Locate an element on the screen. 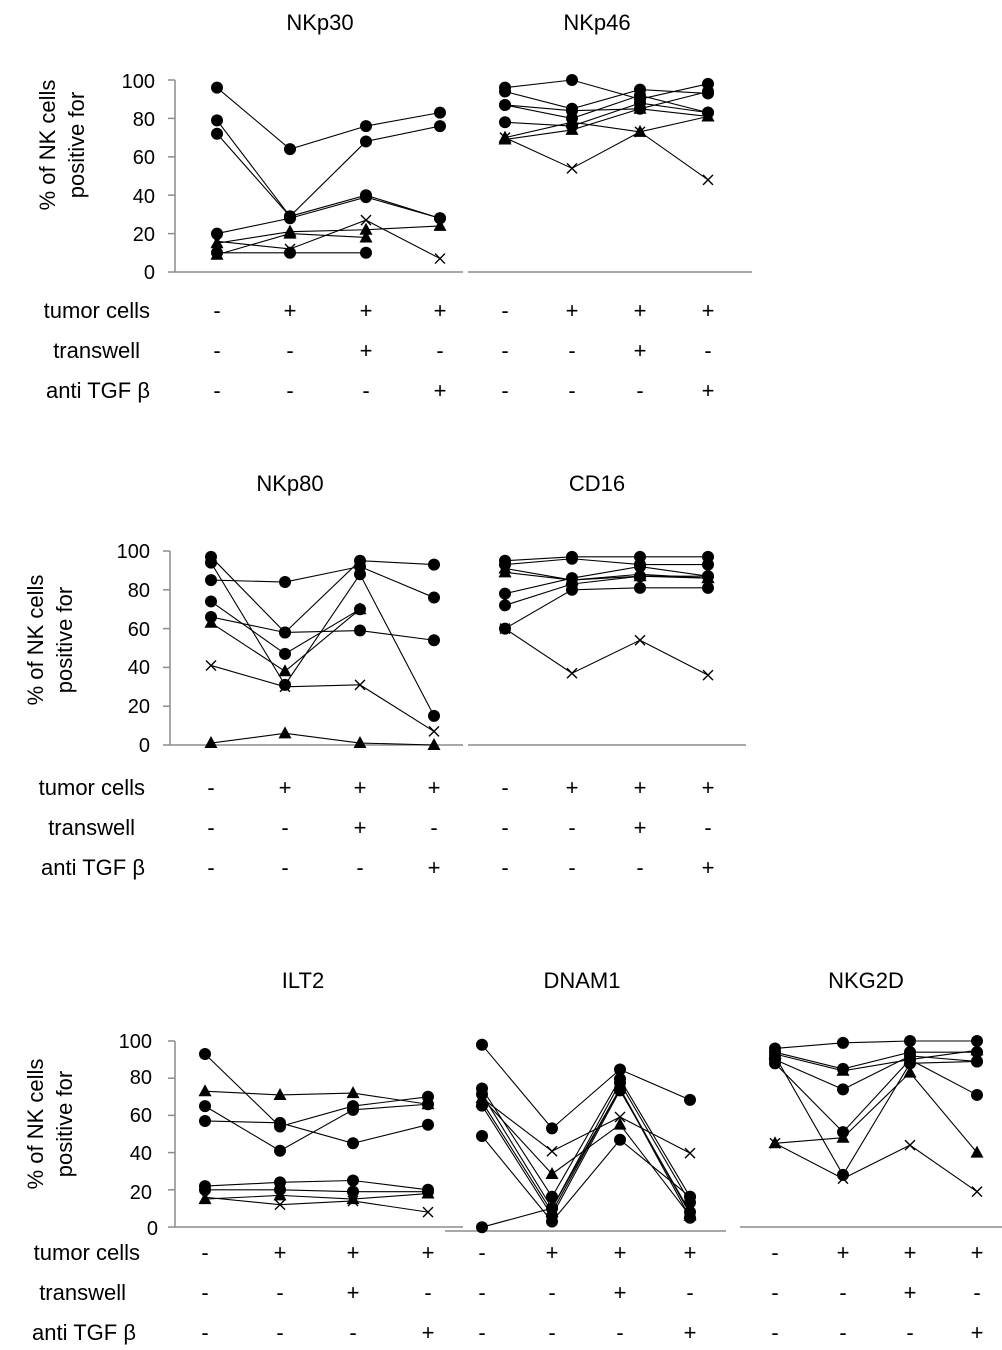  row3-conditions: tumor cells transwell anti TGF β is located at coordinates (86, 1292).